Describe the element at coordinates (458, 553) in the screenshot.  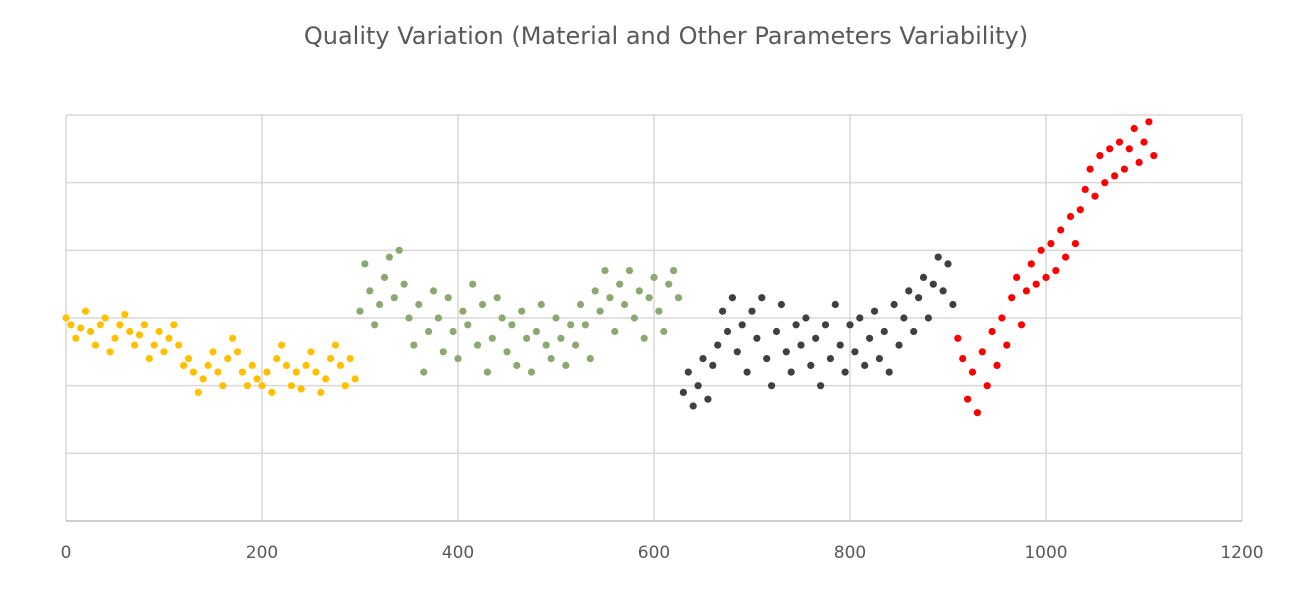
I see `x-tick-label-2: 400` at that location.